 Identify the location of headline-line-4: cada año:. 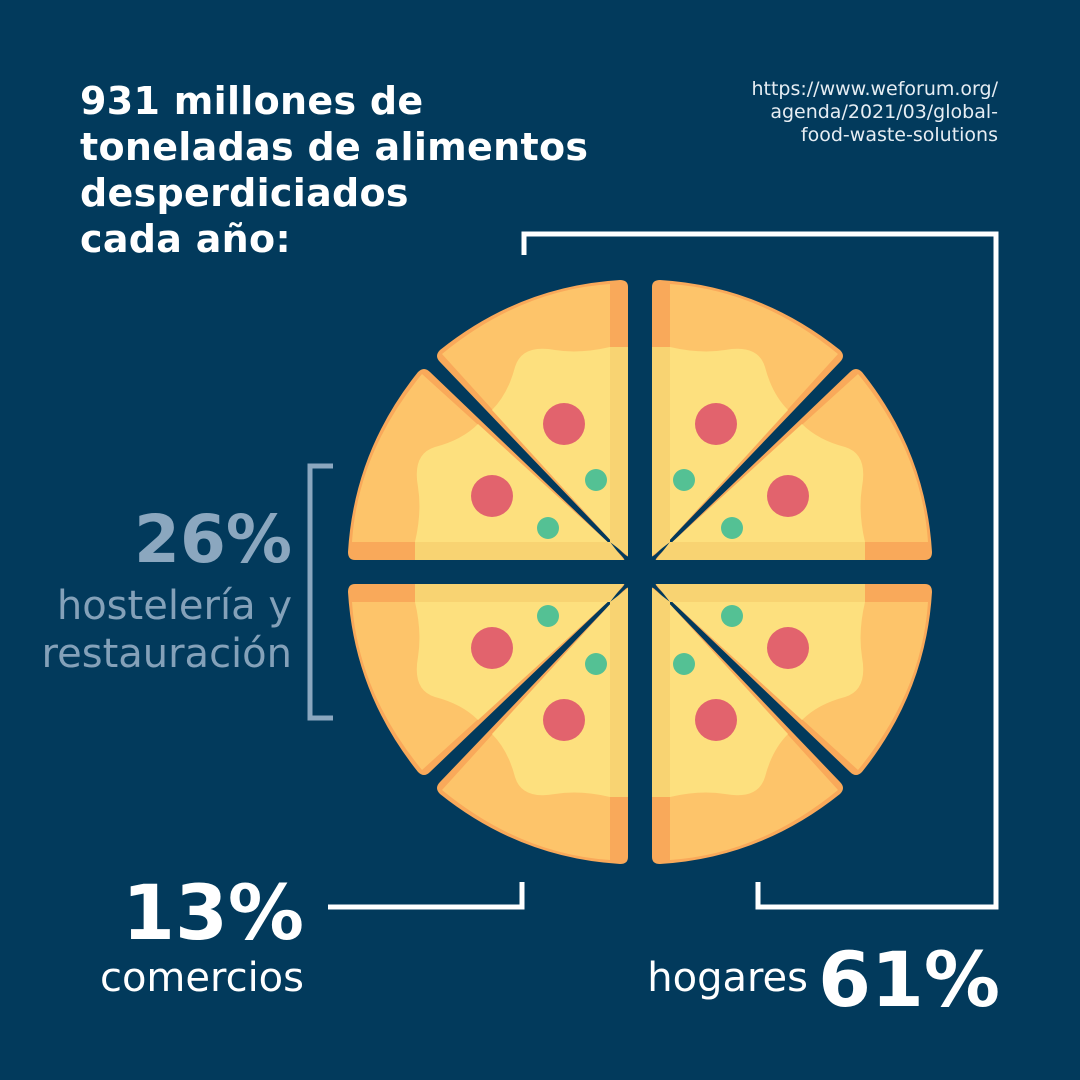
(185, 239).